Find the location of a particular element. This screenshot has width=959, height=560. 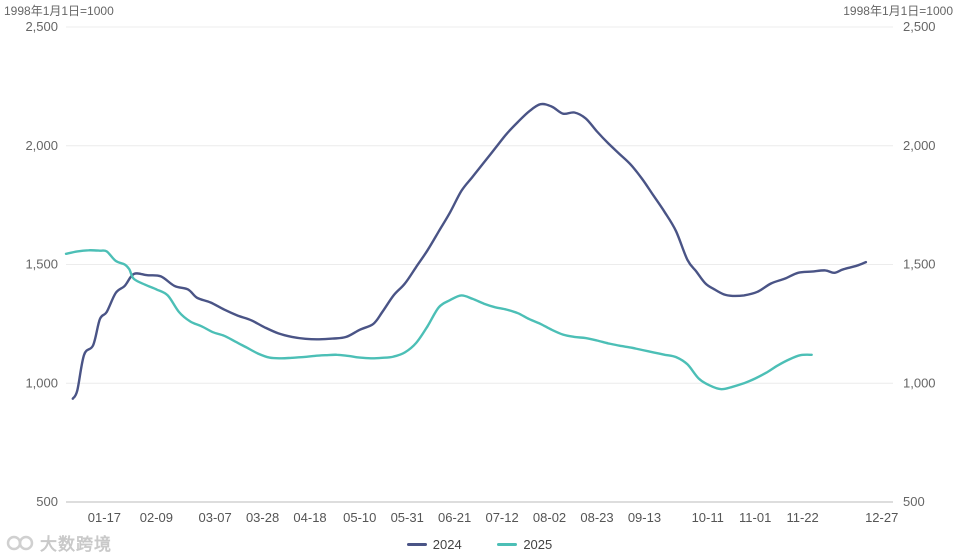

y-axis-left: 500 1,000 1,500 2,000 2,500 is located at coordinates (41, 264).